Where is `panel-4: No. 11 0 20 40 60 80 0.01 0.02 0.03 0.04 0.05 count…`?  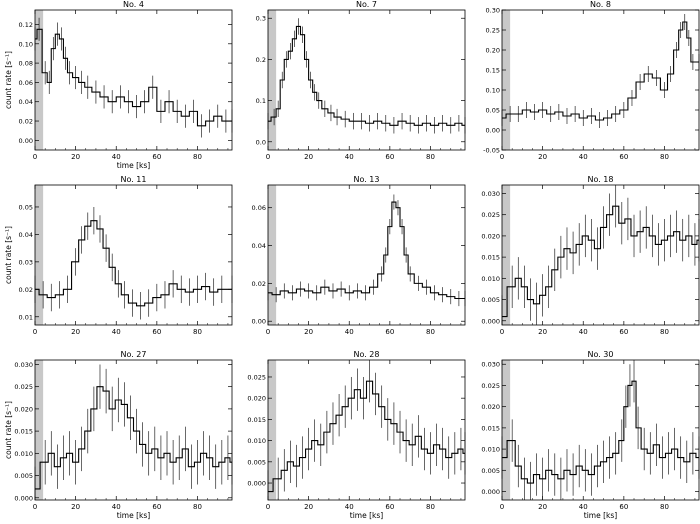 panel-4: No. 11 0 20 40 60 80 0.01 0.02 0.03 0.04 0.05 count… is located at coordinates (118, 255).